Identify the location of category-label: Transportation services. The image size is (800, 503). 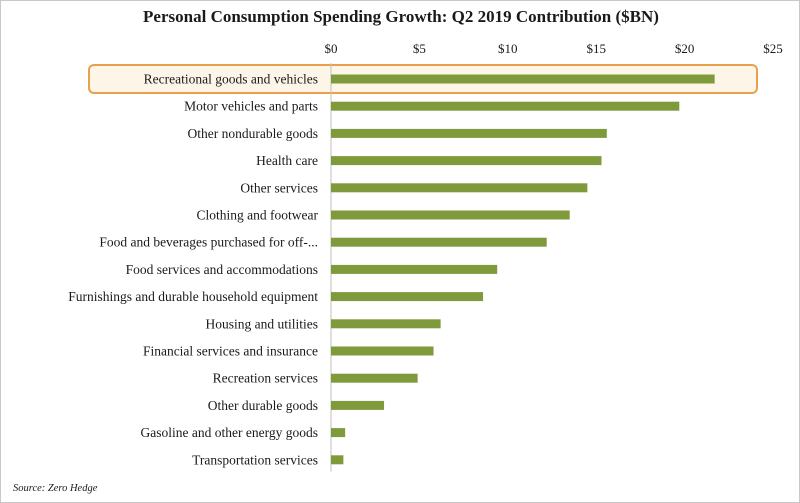
(255, 459).